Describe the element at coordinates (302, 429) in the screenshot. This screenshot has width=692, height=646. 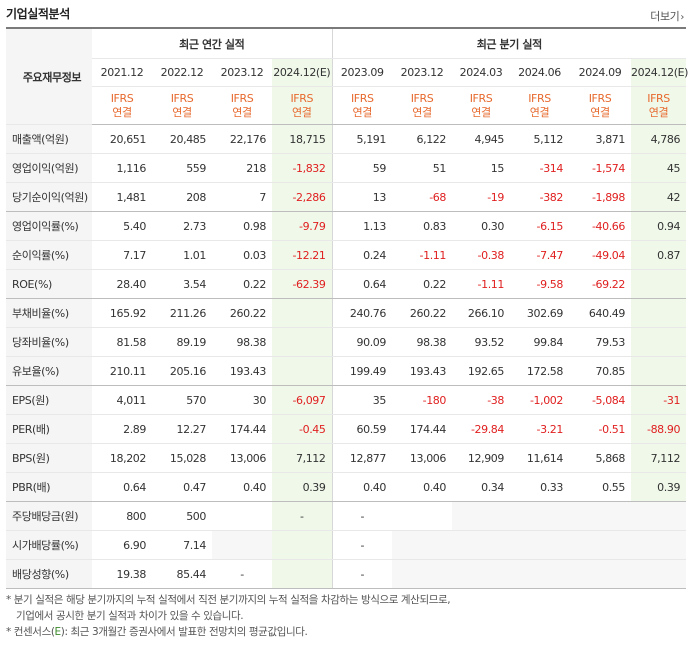
I see `table-cell: -0.45` at that location.